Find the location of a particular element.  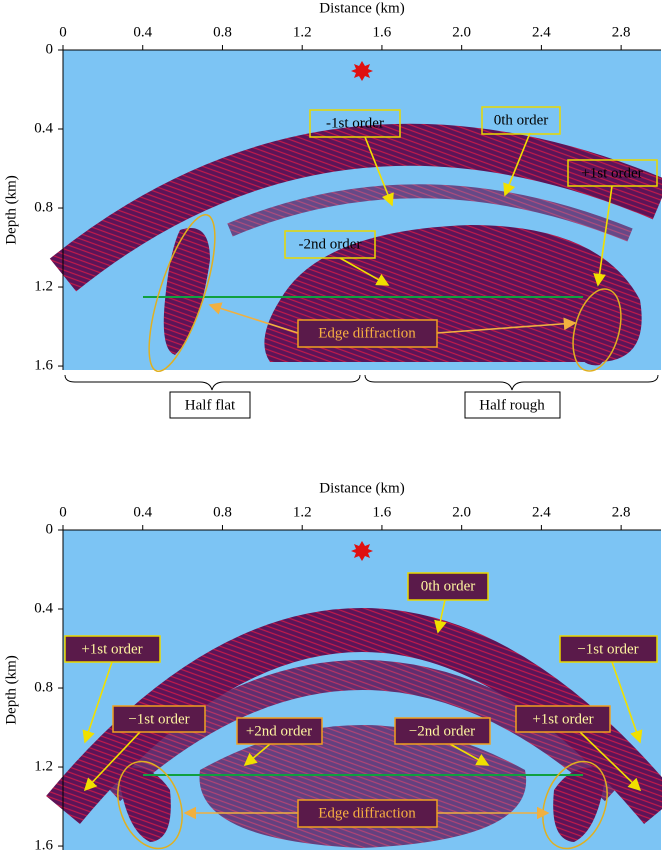

region-label: Half flat is located at coordinates (210, 405).